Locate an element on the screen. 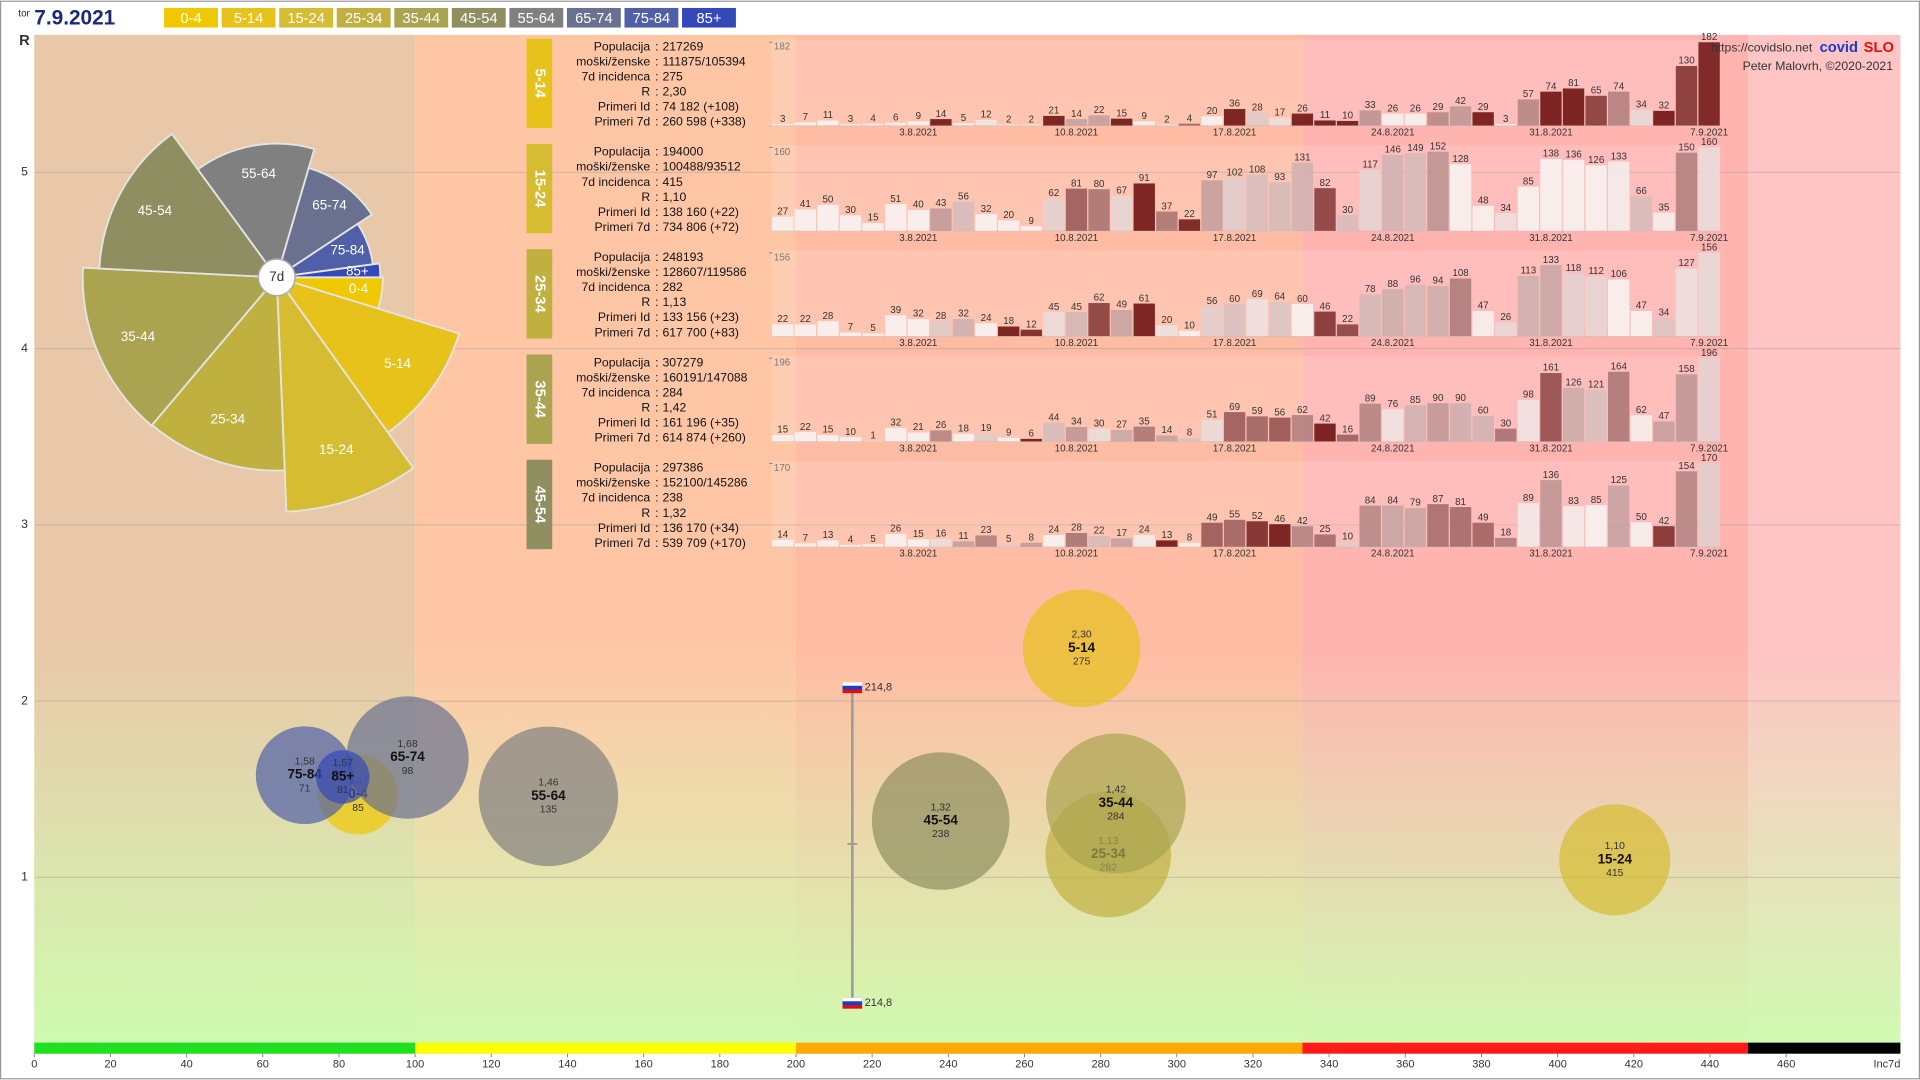 The width and height of the screenshot is (1920, 1080). bubble-r: 1,10 is located at coordinates (1615, 846).